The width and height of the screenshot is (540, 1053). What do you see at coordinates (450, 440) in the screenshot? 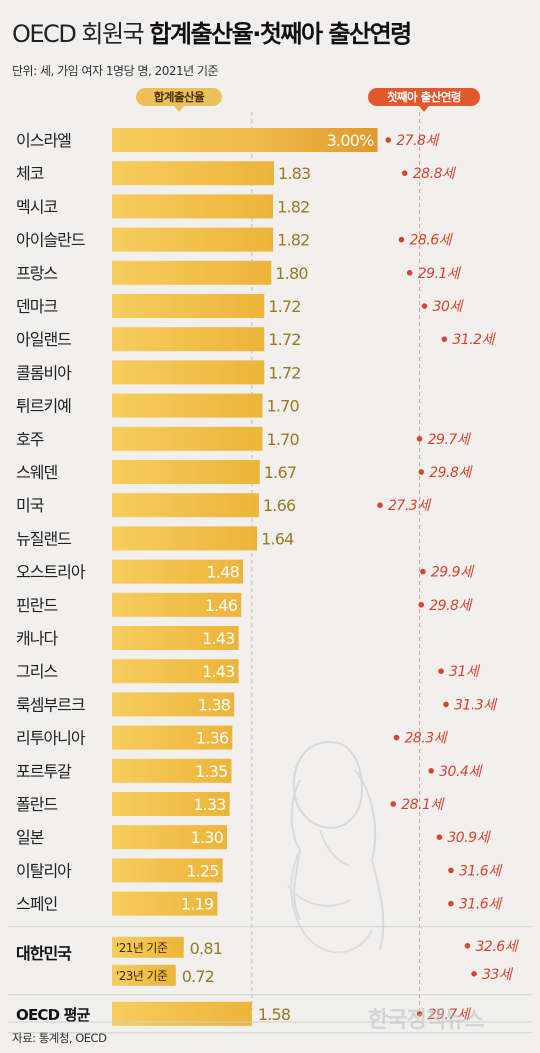
I see `age-label-9: 29.7세` at bounding box center [450, 440].